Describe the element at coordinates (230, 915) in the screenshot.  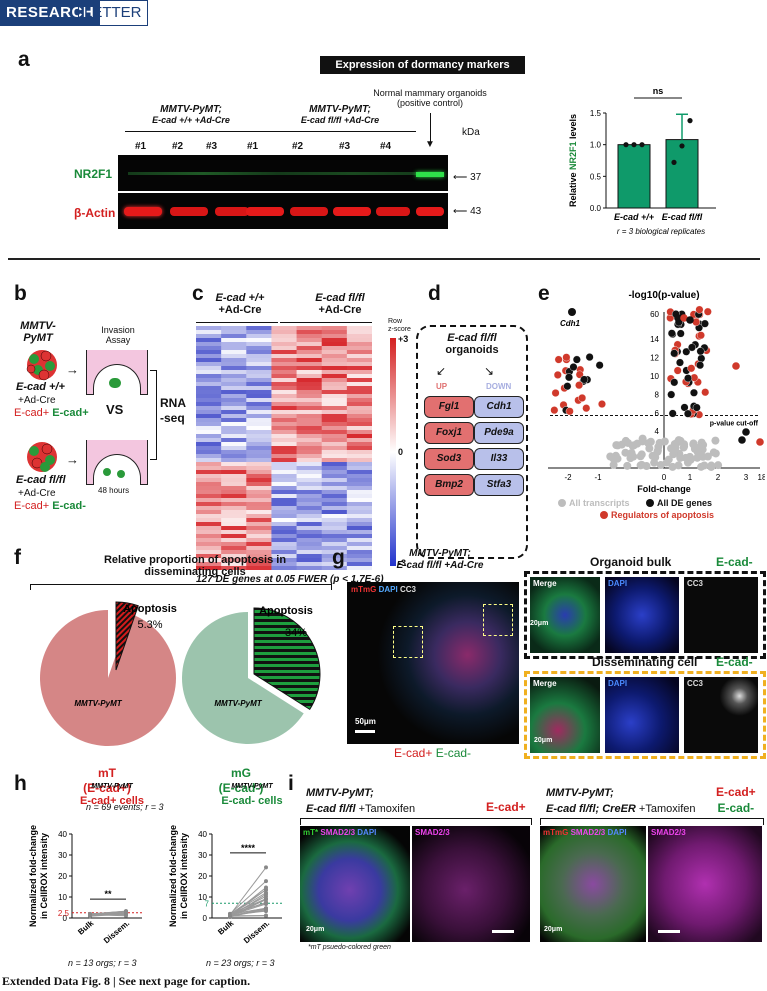
I see `point-bulk` at that location.